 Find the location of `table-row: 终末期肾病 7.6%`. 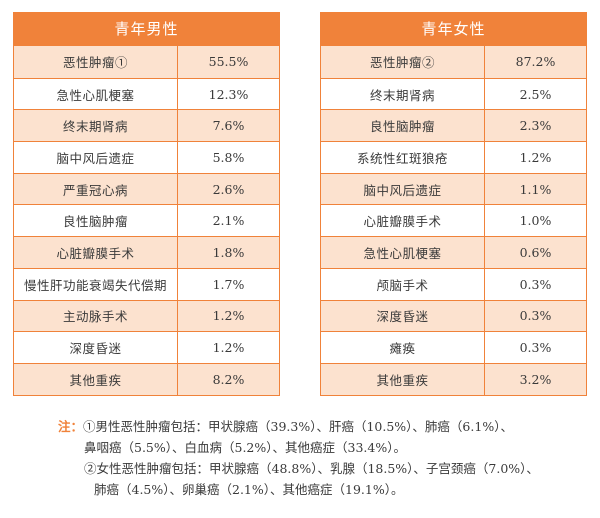

table-row: 终末期肾病 7.6% is located at coordinates (146, 125).